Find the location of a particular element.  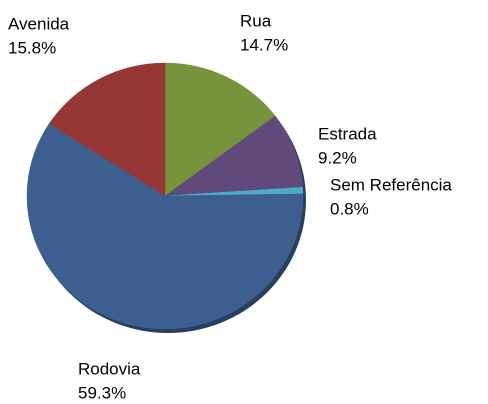

slice-label: Estrada is located at coordinates (347, 133).